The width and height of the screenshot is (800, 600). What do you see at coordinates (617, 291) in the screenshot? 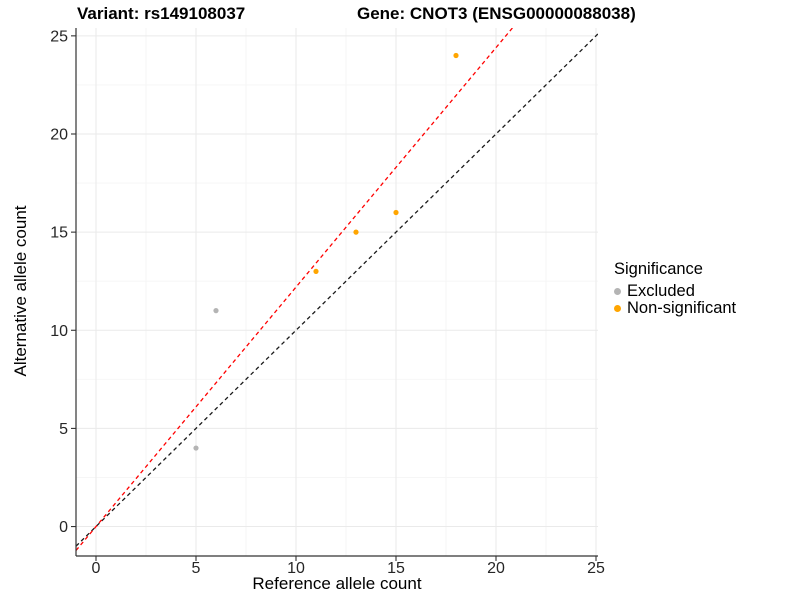
I see `excluded-dot-icon` at bounding box center [617, 291].